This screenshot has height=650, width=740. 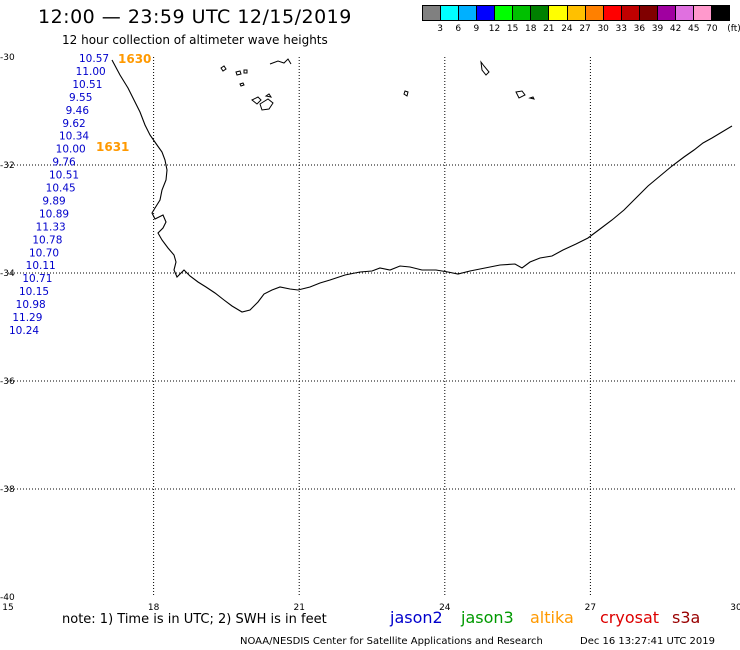 I want to click on legend-label: 3, so click(x=440, y=29).